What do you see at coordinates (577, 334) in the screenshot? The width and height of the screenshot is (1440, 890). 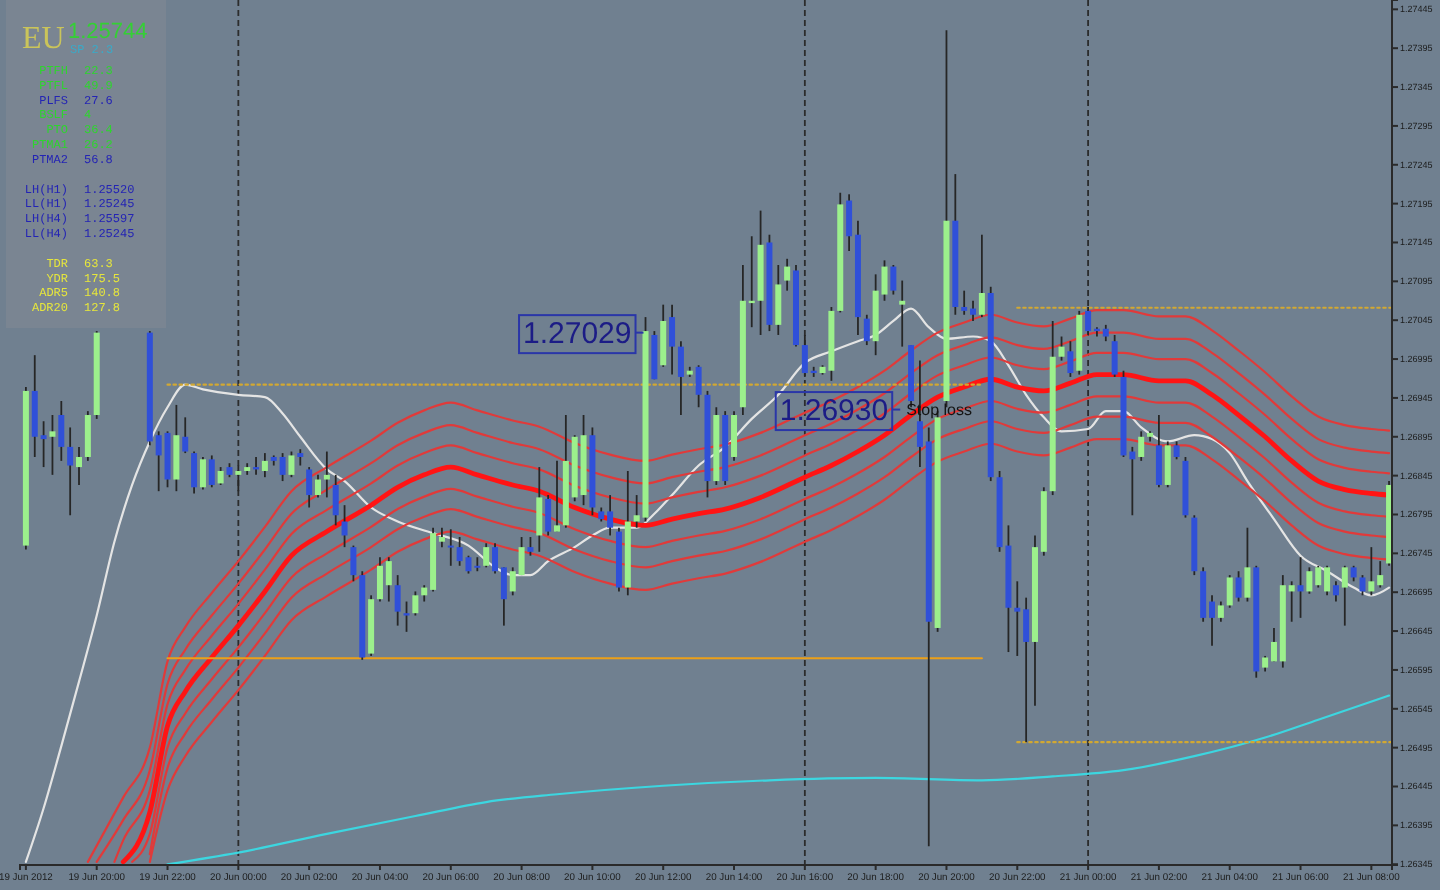 I see `annotation: 1.27029` at bounding box center [577, 334].